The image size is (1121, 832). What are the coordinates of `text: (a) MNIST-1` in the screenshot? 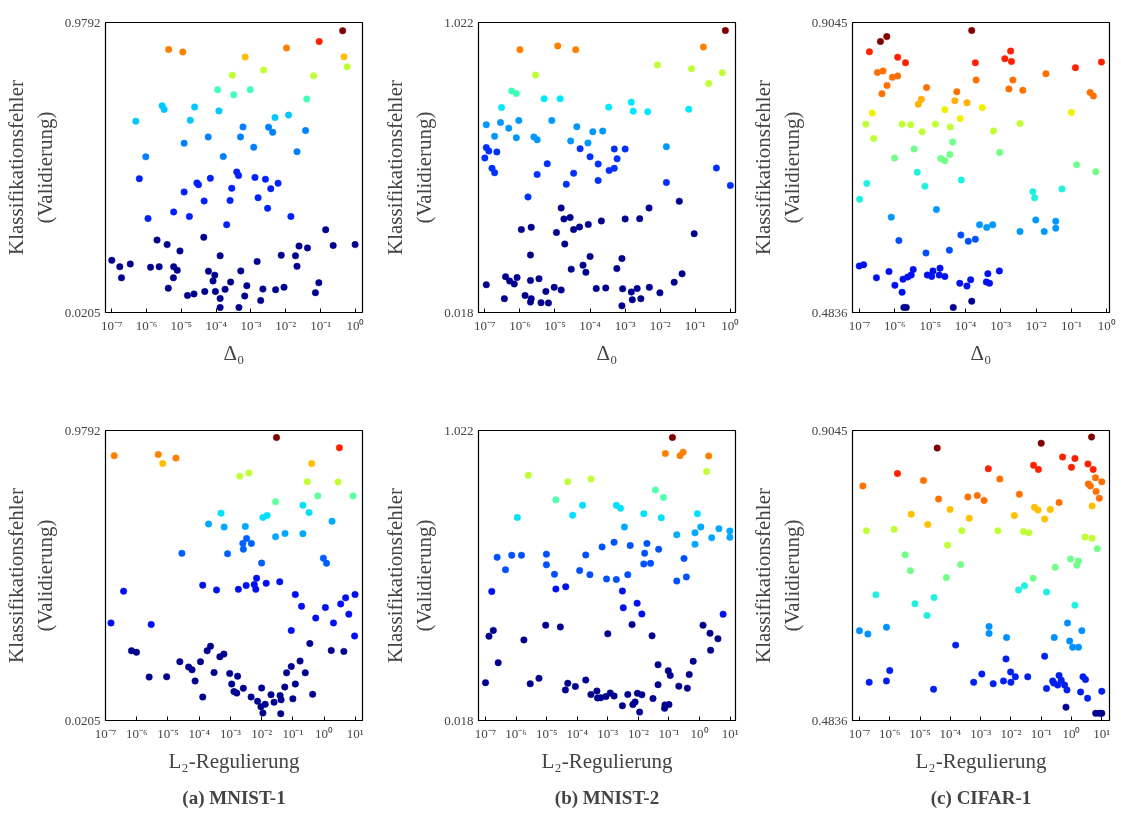 It's located at (234, 797).